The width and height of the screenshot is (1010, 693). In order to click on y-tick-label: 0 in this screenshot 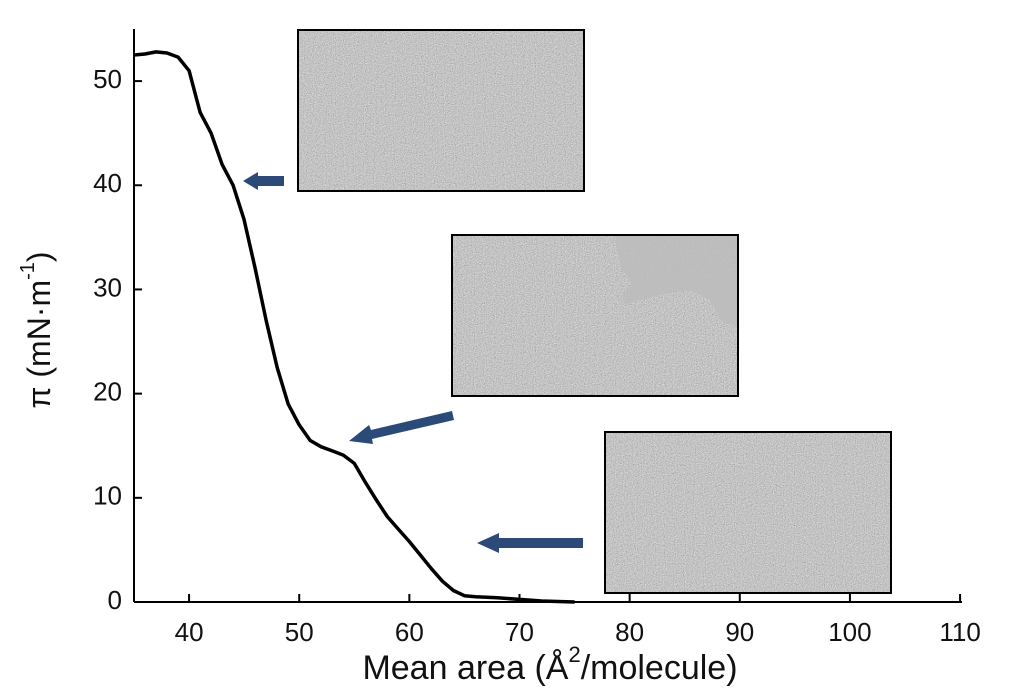, I will do `click(115, 600)`.